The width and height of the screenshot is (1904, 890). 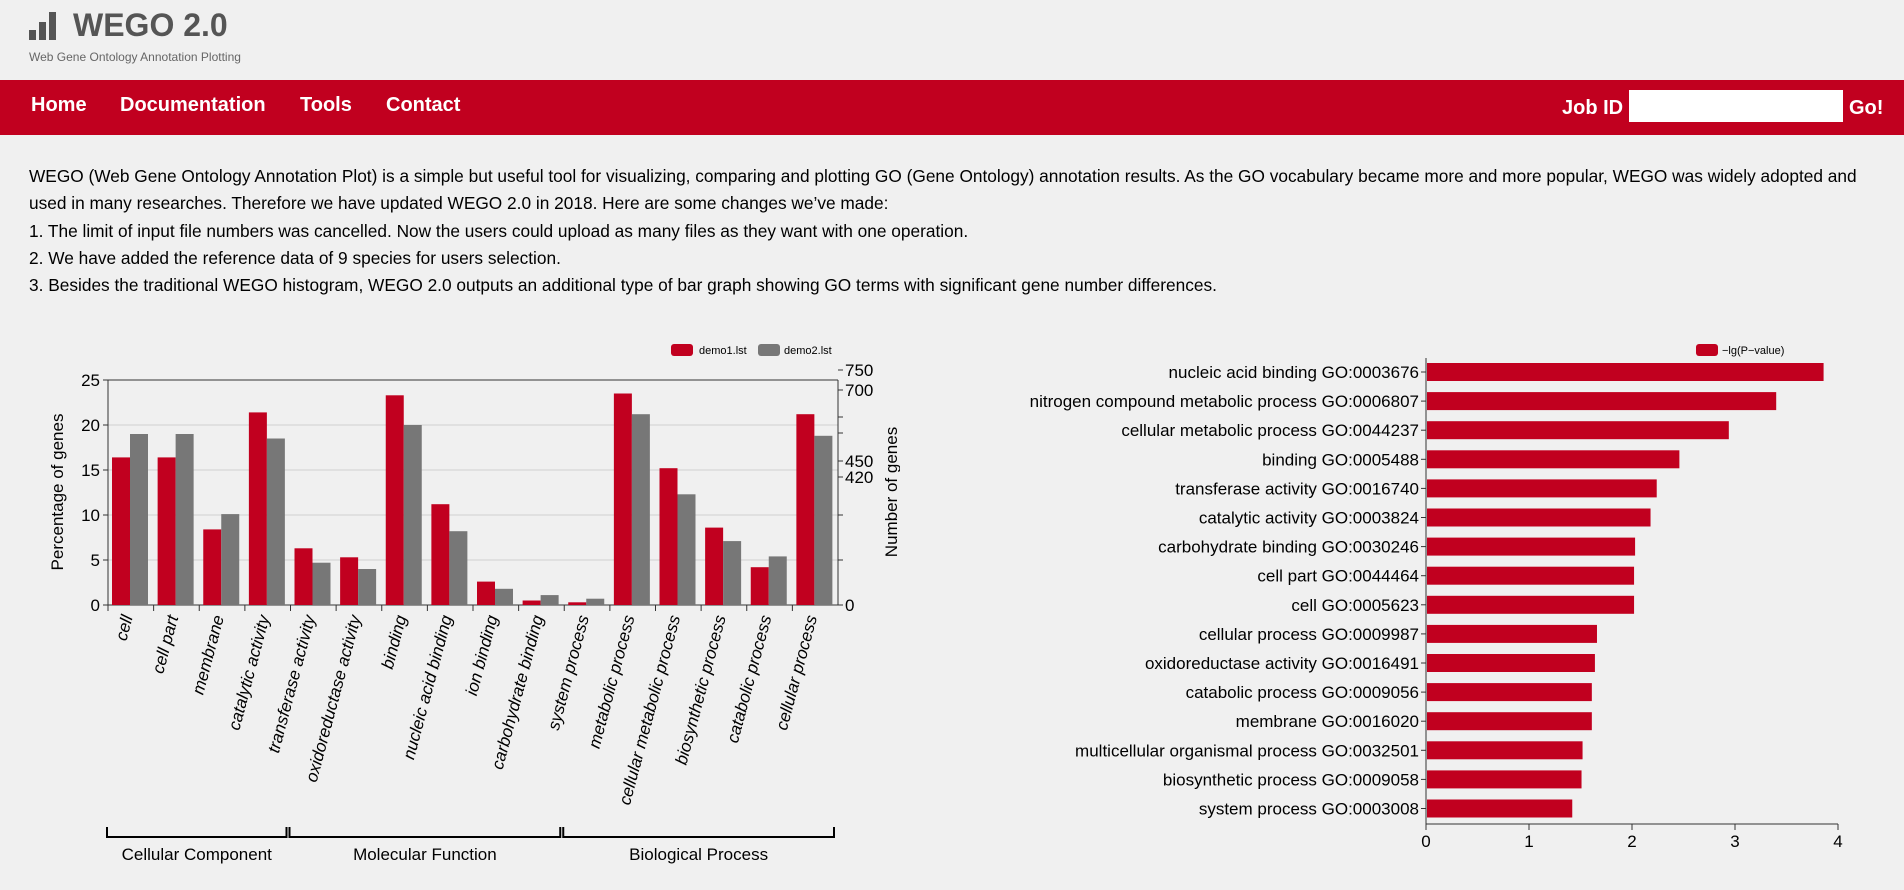 What do you see at coordinates (1753, 351) in the screenshot?
I see `legend-label: −lg(P−value)` at bounding box center [1753, 351].